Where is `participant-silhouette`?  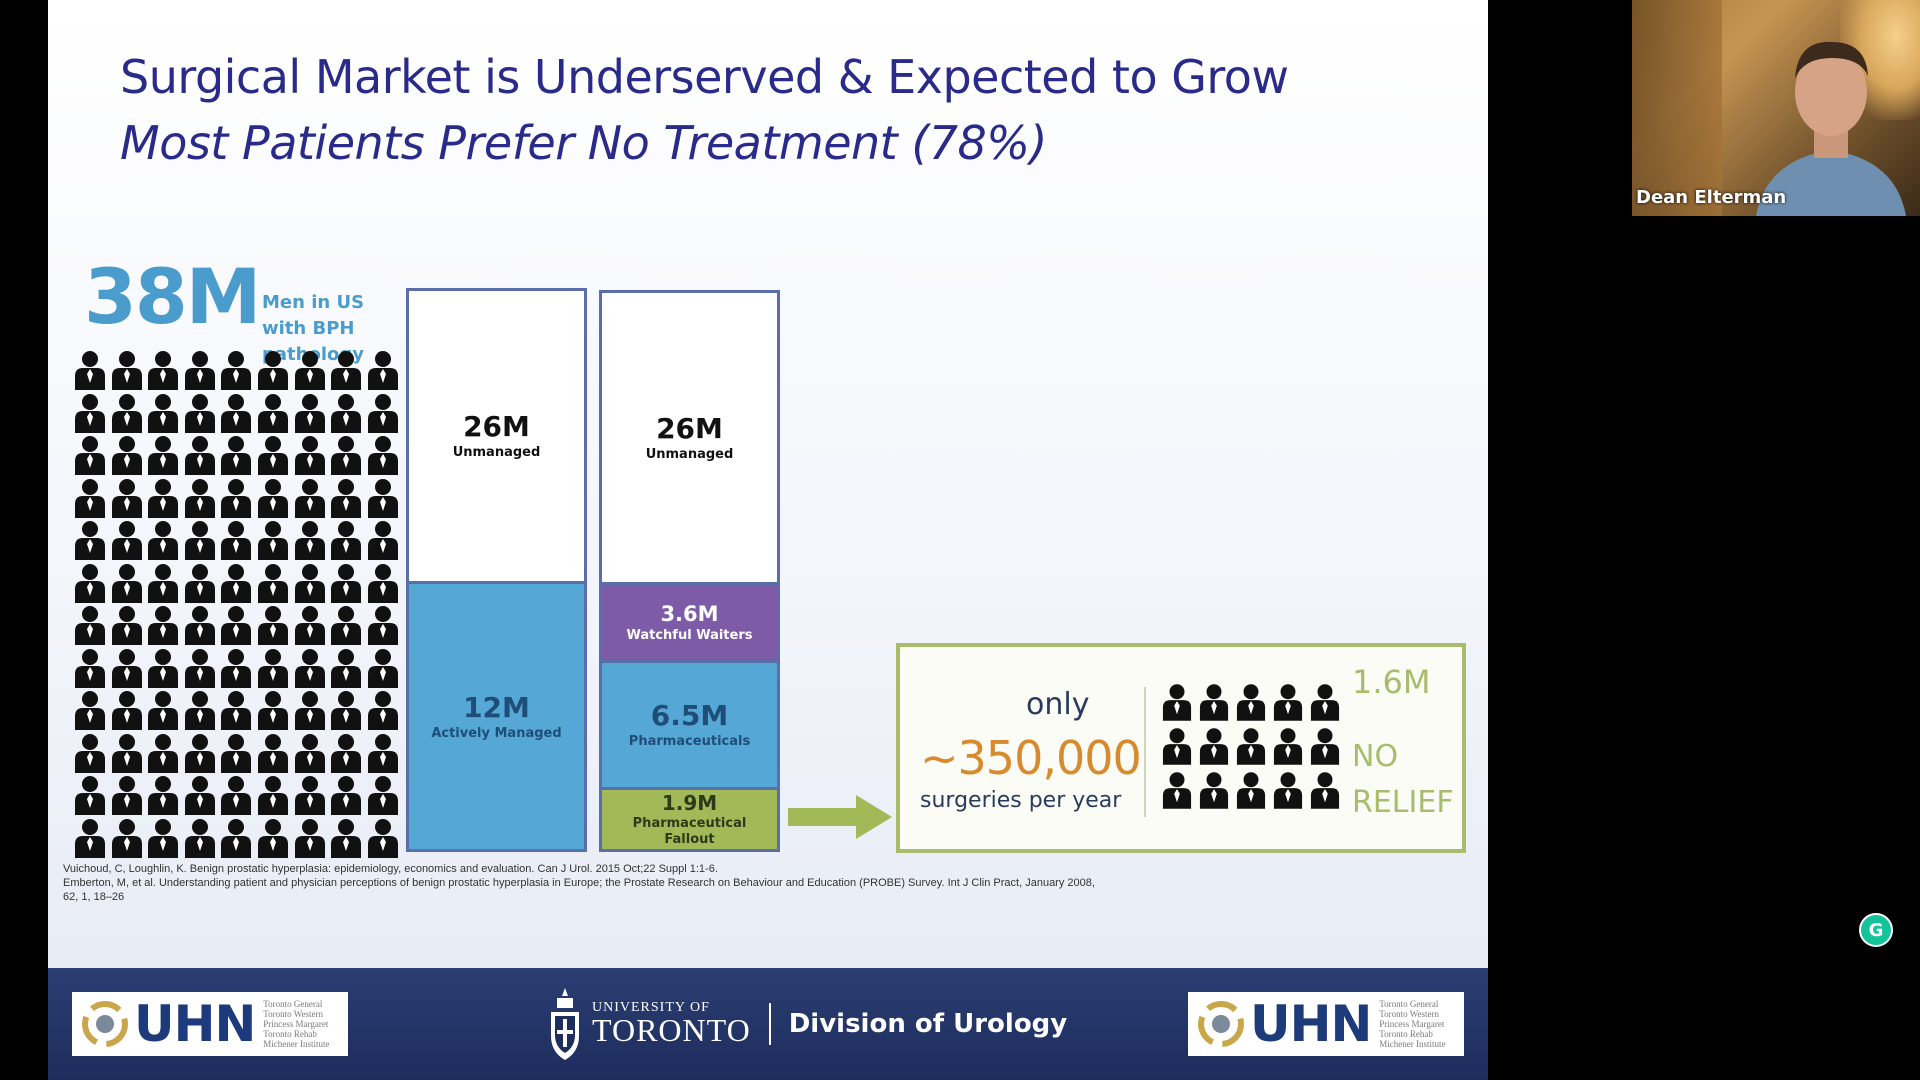
participant-silhouette is located at coordinates (1831, 128).